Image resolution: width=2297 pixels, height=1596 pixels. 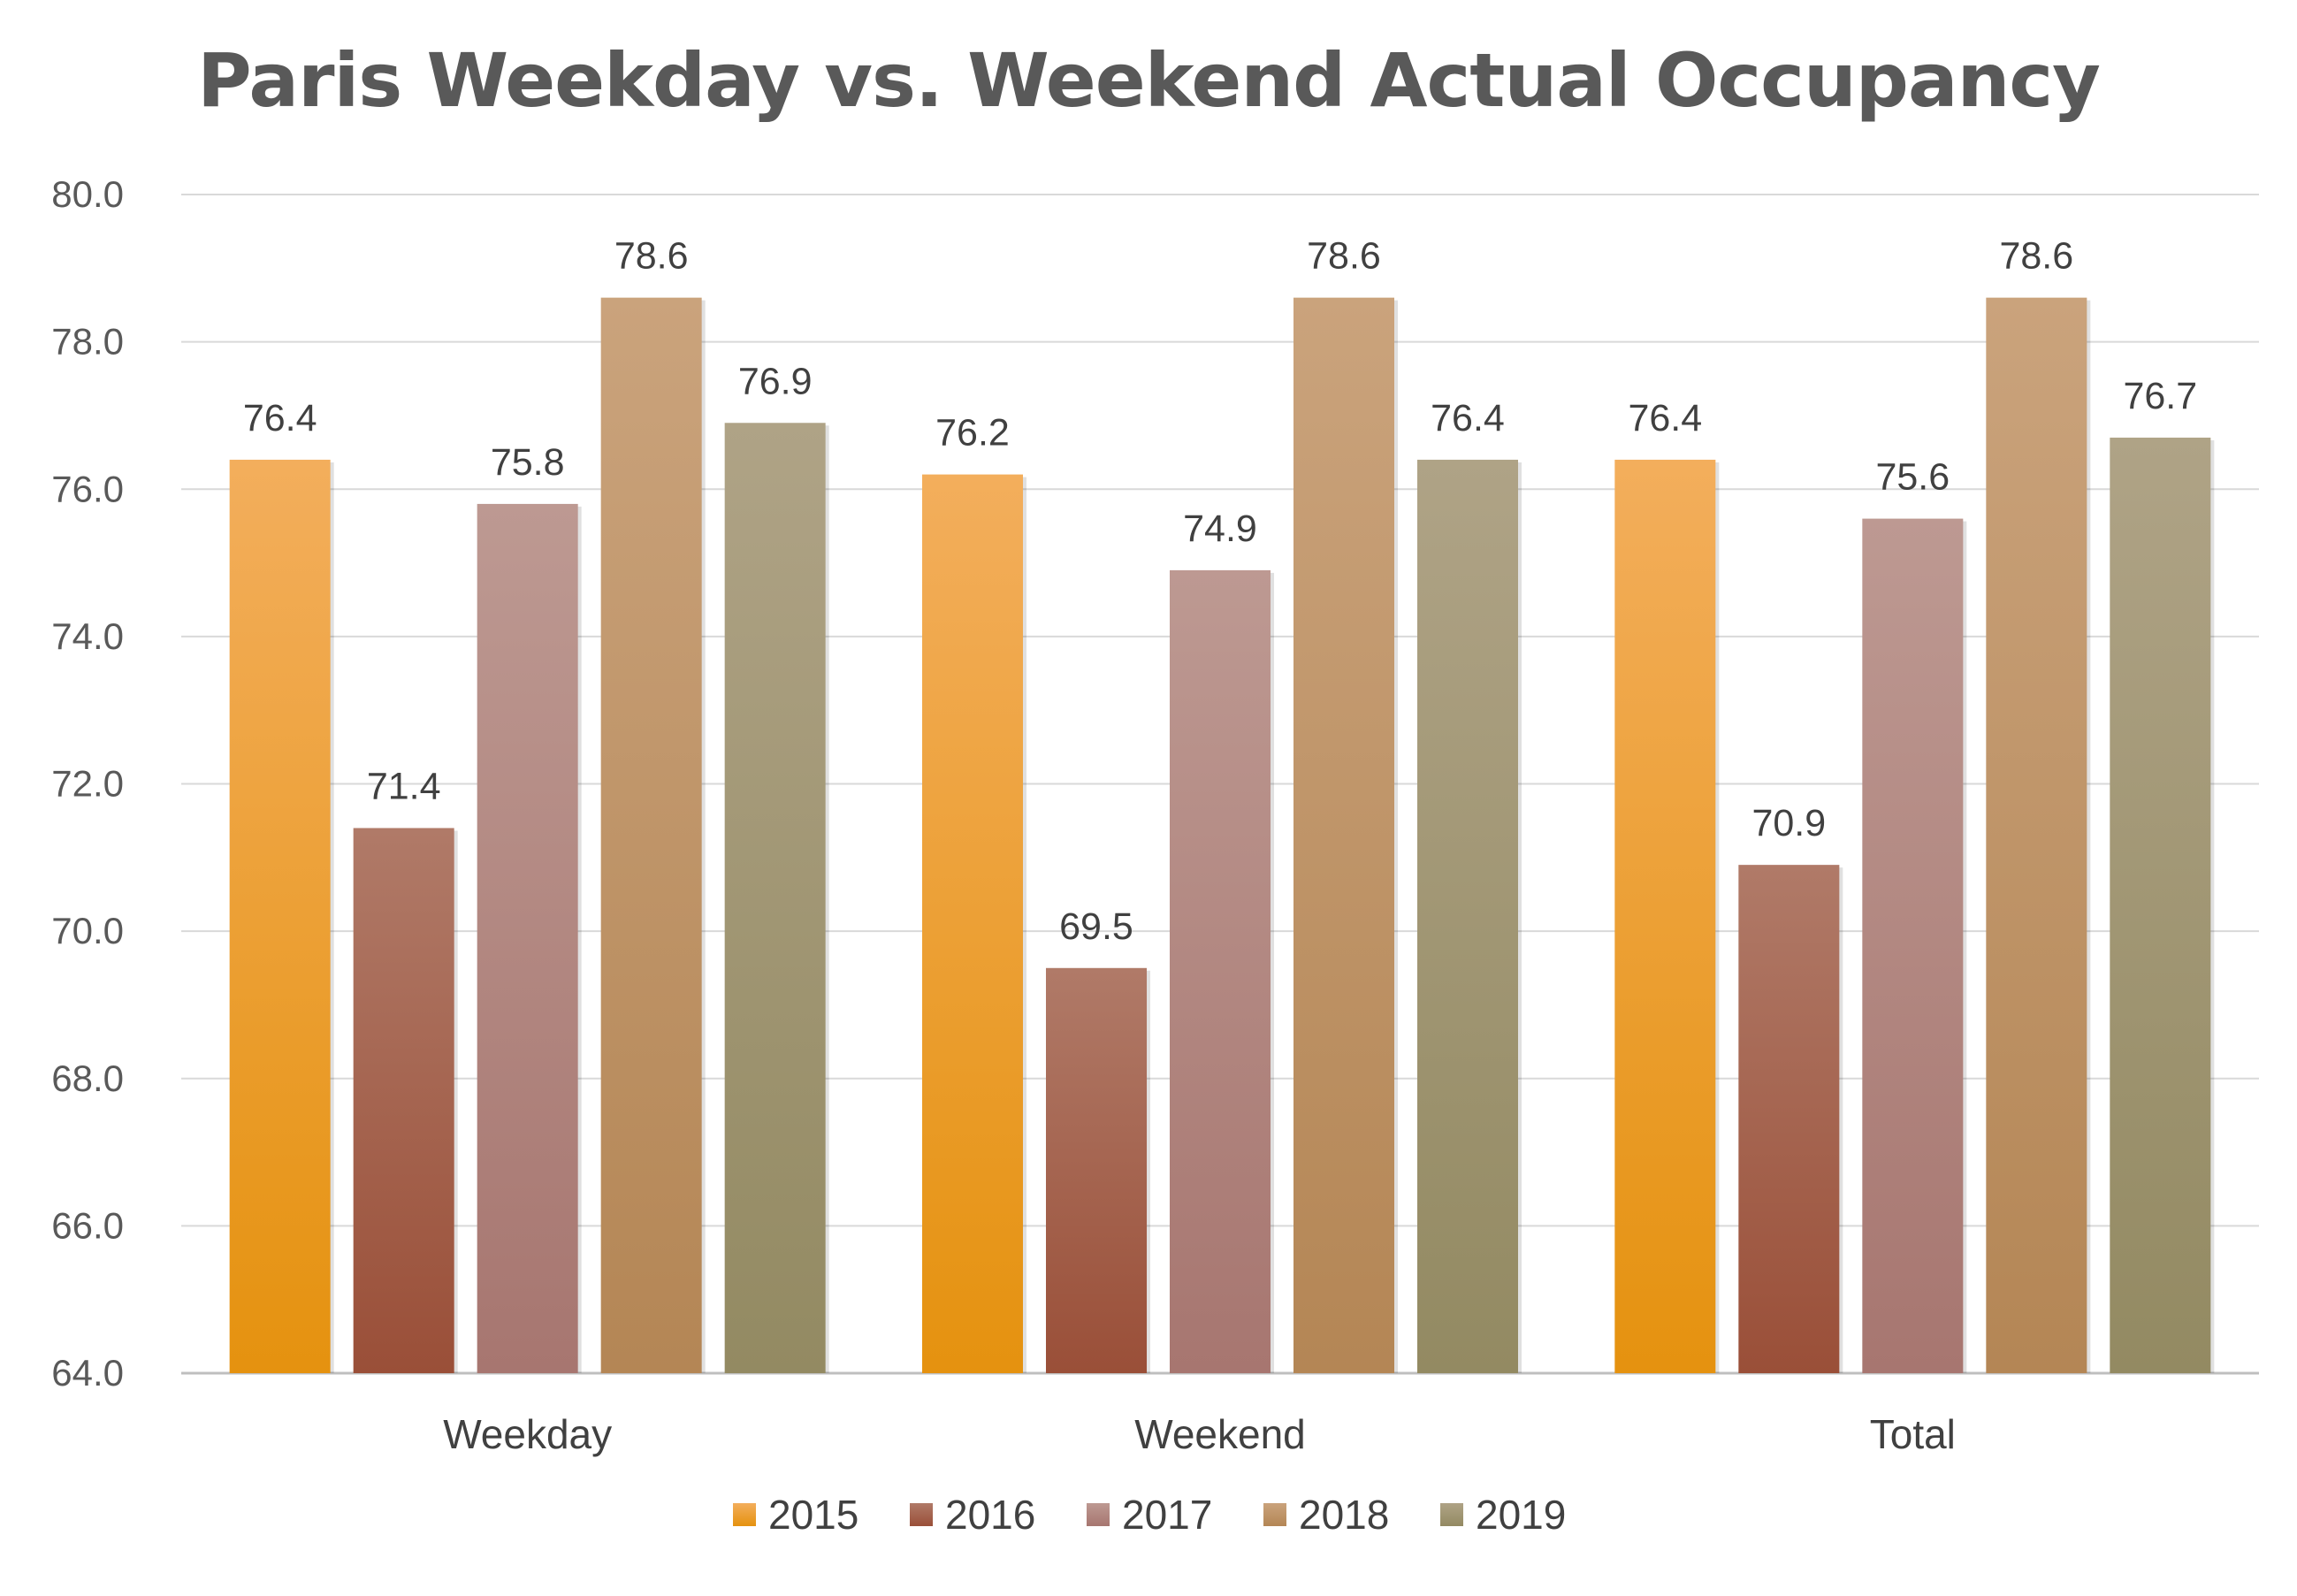 What do you see at coordinates (1665, 916) in the screenshot?
I see `bar-2015-total` at bounding box center [1665, 916].